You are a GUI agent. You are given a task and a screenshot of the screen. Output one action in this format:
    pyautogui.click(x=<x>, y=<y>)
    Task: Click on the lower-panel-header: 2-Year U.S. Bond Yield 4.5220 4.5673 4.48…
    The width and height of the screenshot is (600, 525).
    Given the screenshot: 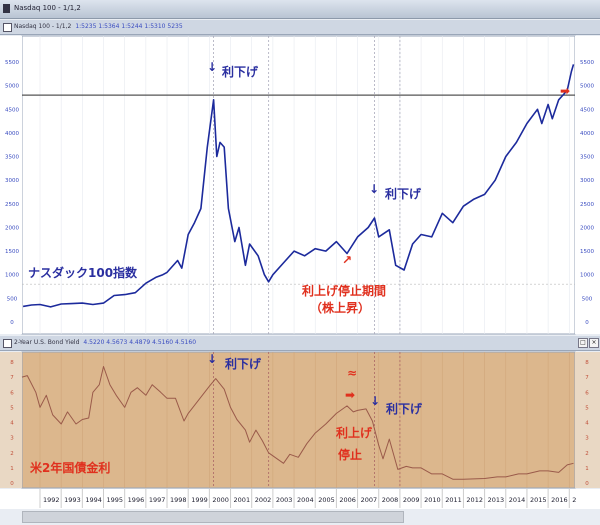 What is the action you would take?
    pyautogui.click(x=300, y=343)
    